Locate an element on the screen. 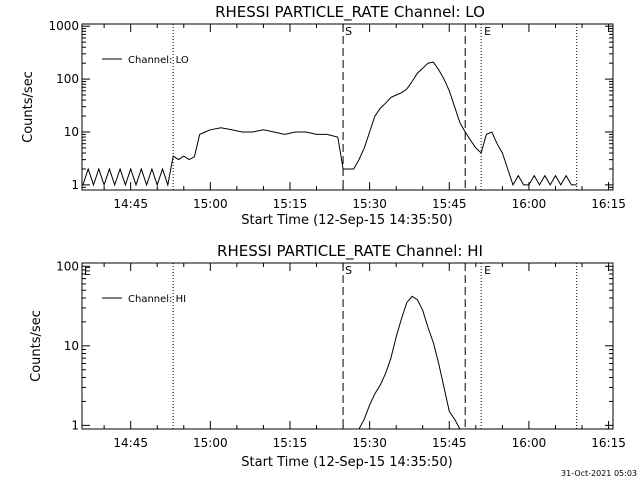 This screenshot has width=640, height=480. chart-title-hi: RHESSI PARTICLE_RATE Channel: HI is located at coordinates (350, 251).